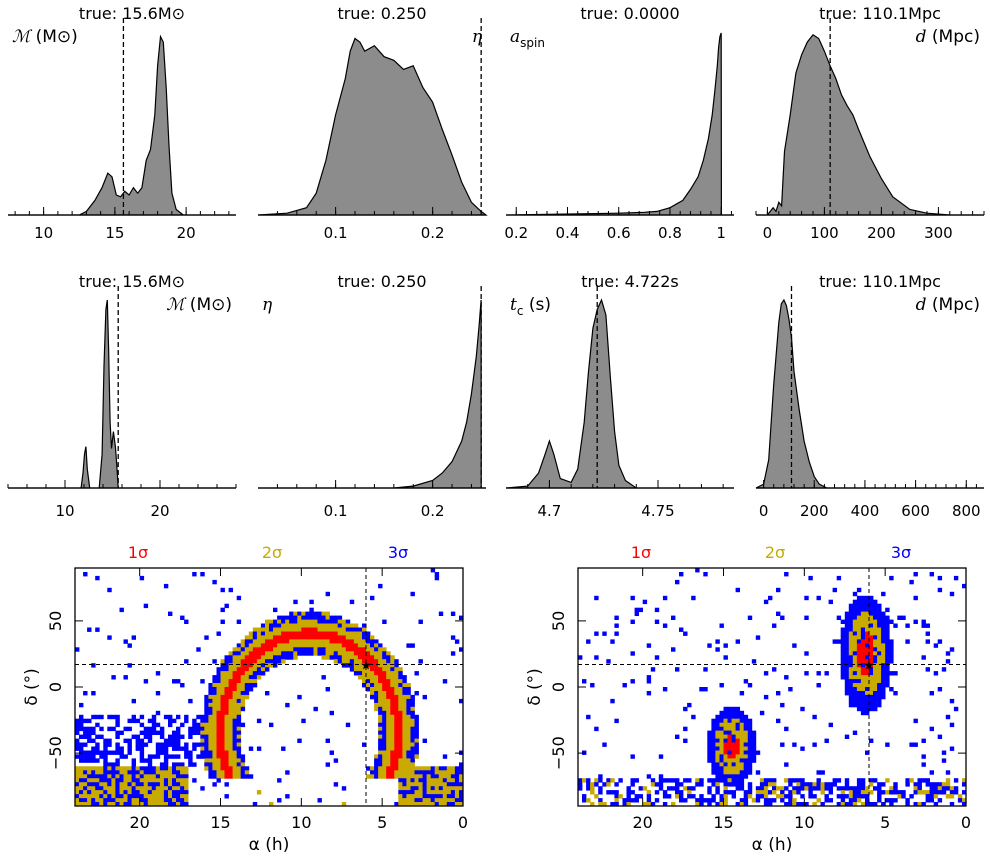 The width and height of the screenshot is (990, 858). What do you see at coordinates (535, 687) in the screenshot?
I see `y-axis-label: δ (°)` at bounding box center [535, 687].